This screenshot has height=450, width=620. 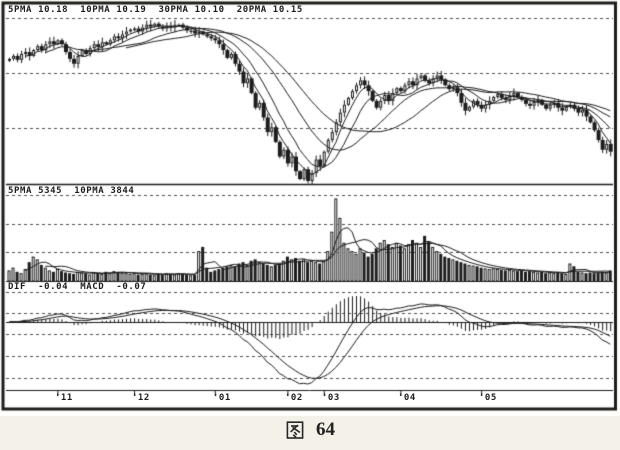 I want to click on volume-panel-header: 5PMA 5345 10PMA 3844, so click(x=71, y=191).